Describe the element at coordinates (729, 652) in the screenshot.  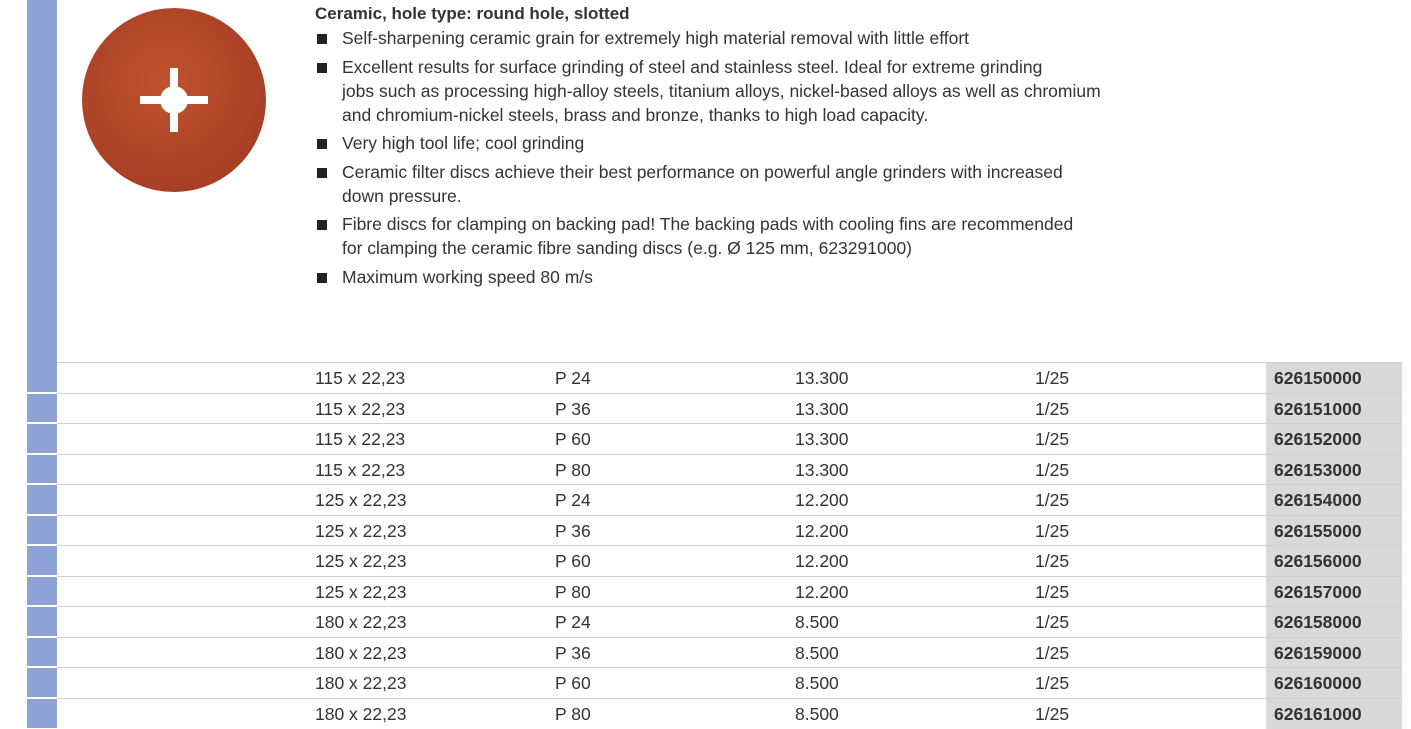
I see `table-row: 180 x 22,23 P 36 8.500 1/25 626159000` at that location.